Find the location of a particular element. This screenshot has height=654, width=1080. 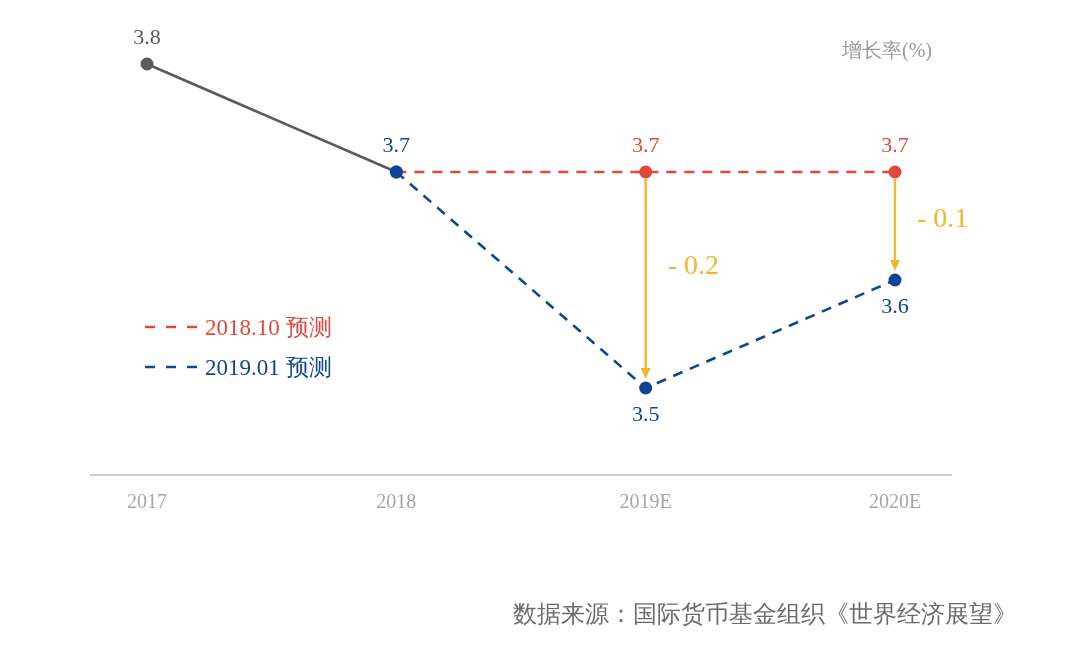

value-label: 3.8 is located at coordinates (147, 36).